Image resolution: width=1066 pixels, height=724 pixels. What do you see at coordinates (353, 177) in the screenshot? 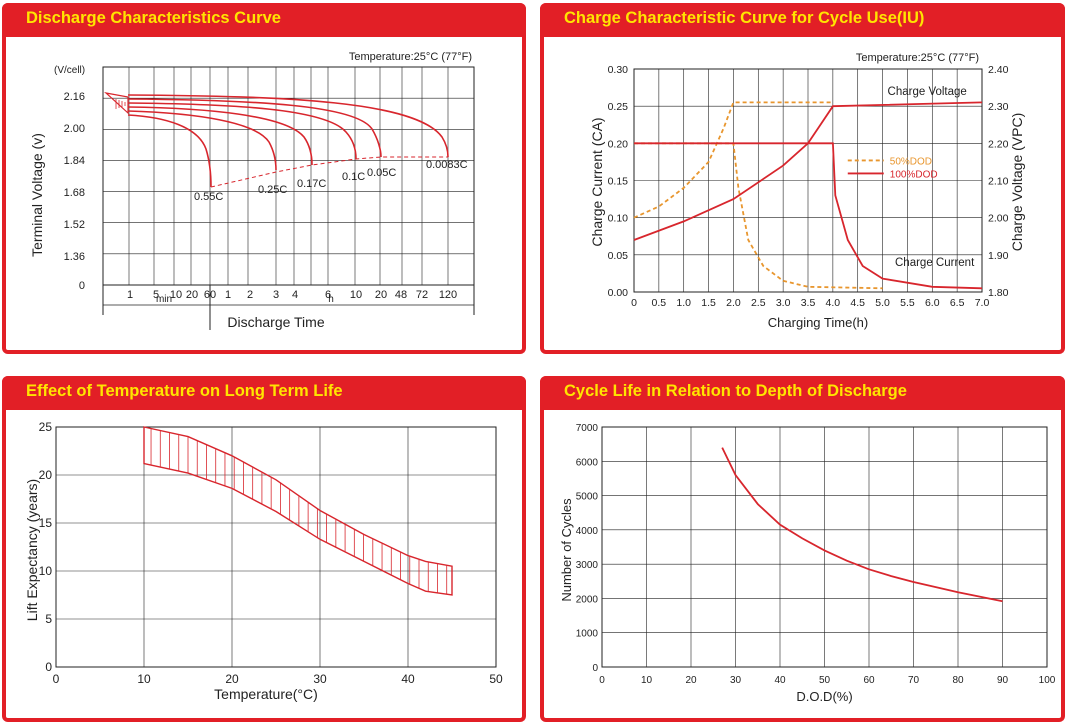
I see `curve-label: 0.1C` at bounding box center [353, 177].